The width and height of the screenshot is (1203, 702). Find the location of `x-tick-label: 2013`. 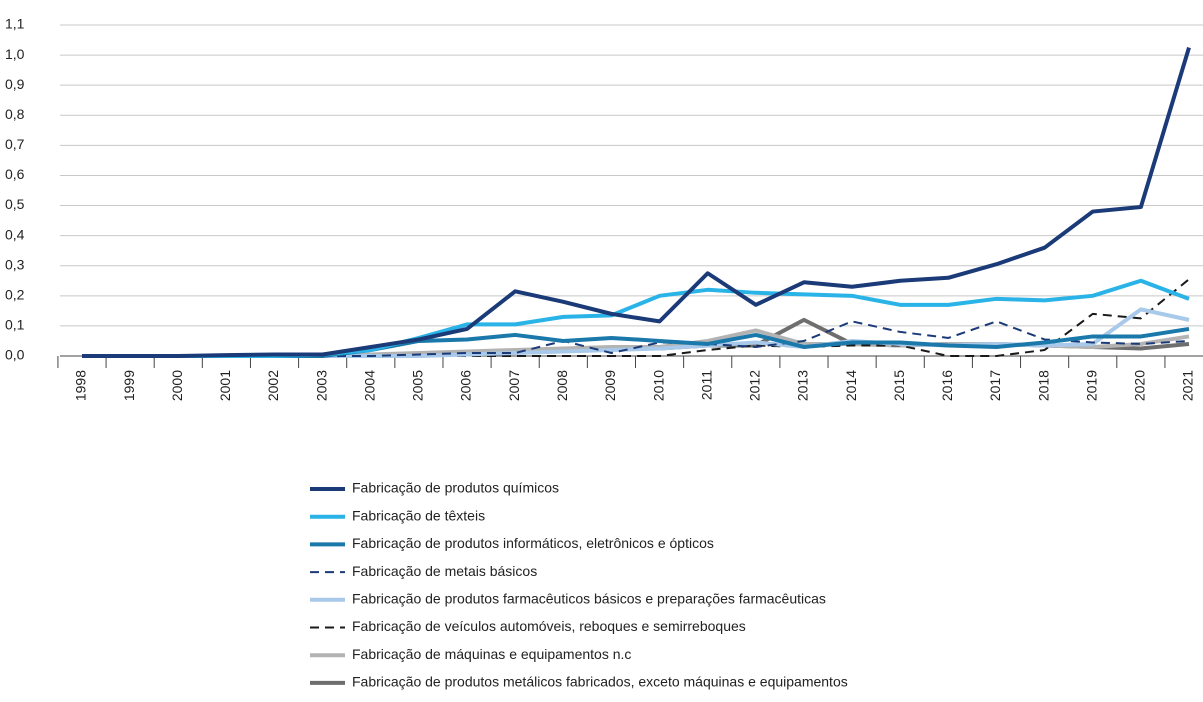

x-tick-label: 2013 is located at coordinates (803, 385).